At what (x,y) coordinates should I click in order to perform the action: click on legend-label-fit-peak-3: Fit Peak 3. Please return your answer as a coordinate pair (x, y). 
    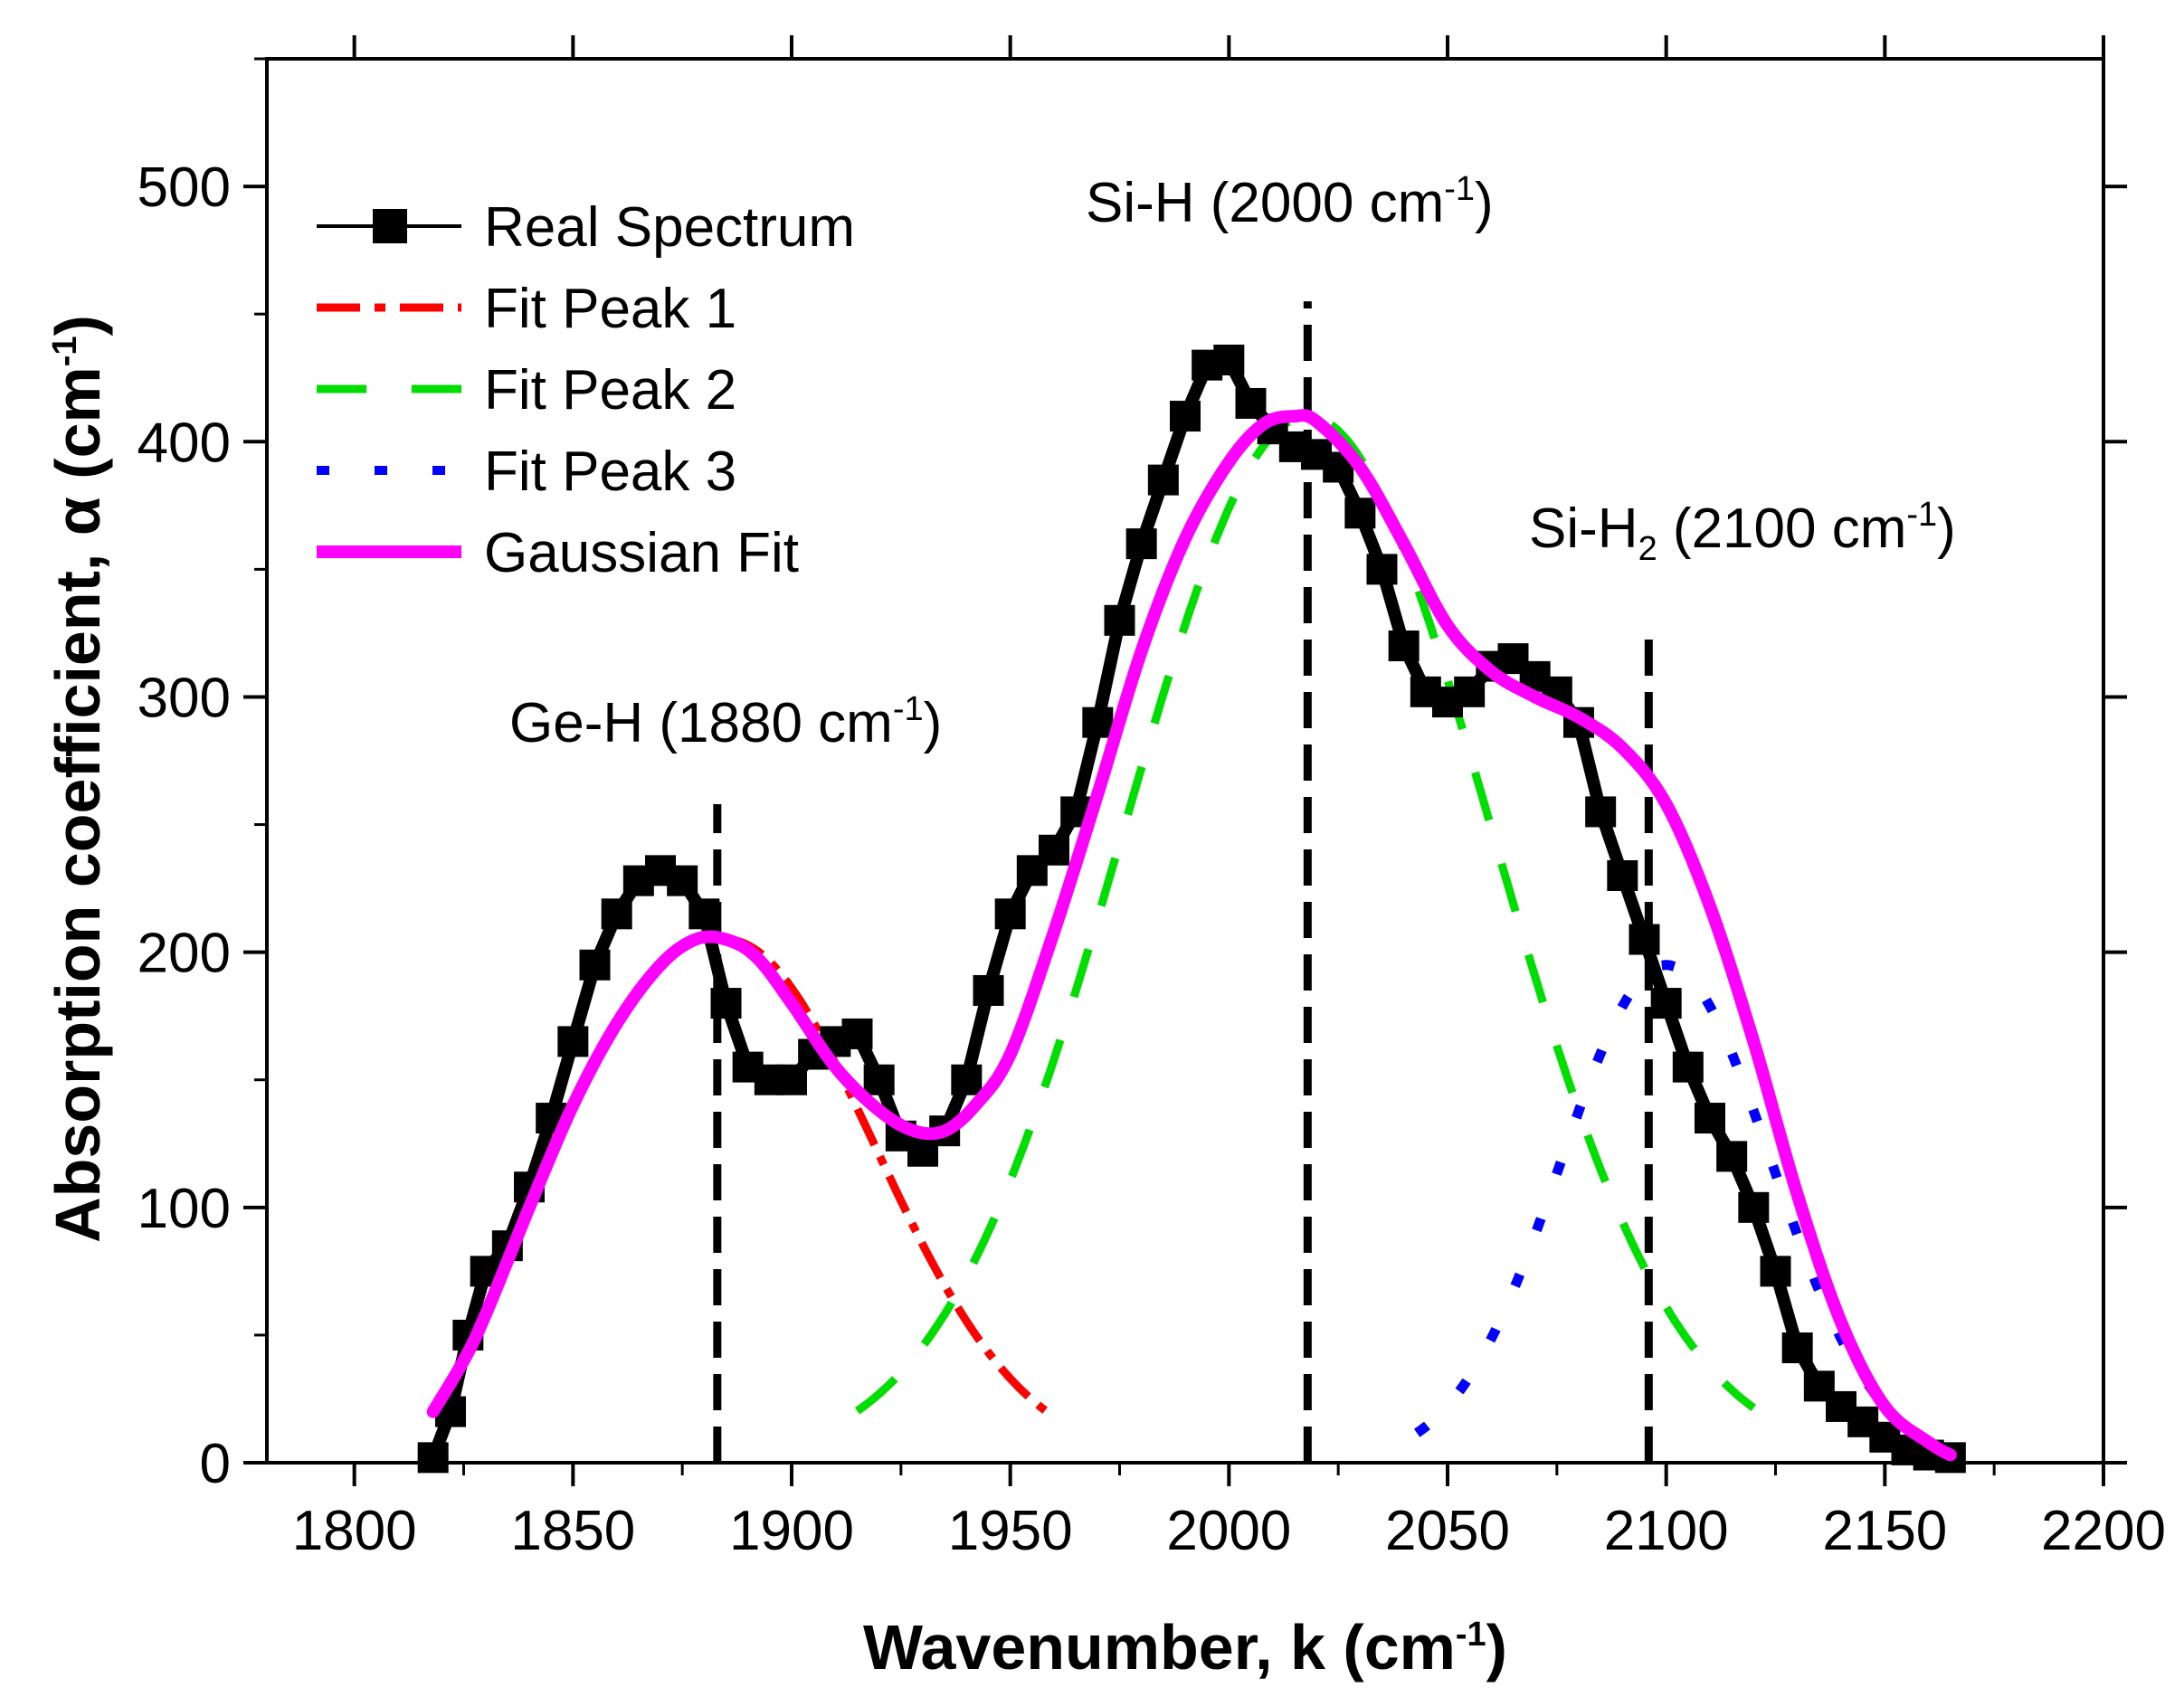
    Looking at the image, I should click on (610, 472).